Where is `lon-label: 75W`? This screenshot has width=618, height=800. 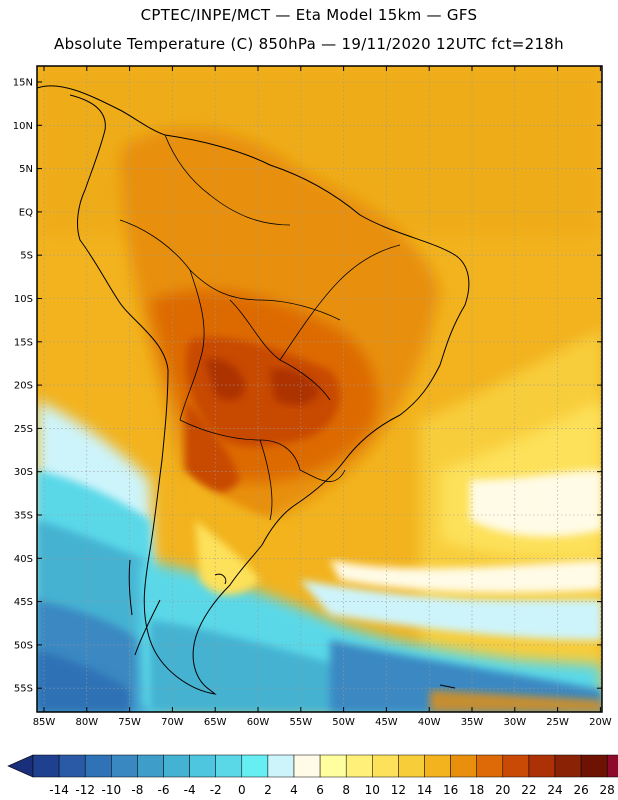
lon-label: 75W is located at coordinates (129, 722).